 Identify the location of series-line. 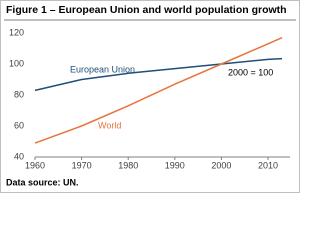
(158, 74).